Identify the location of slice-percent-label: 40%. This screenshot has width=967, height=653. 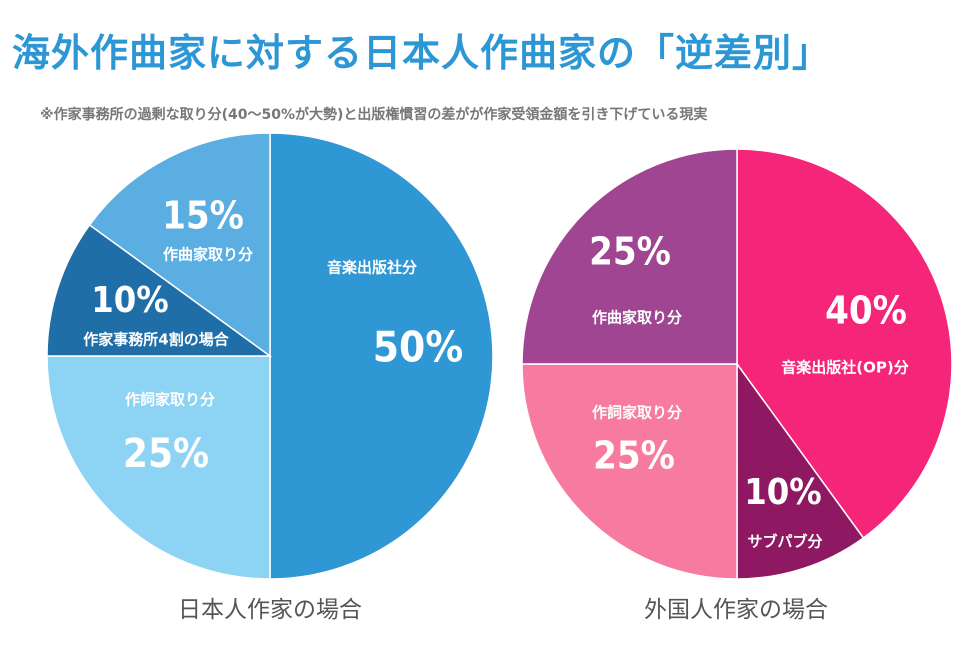
(866, 311).